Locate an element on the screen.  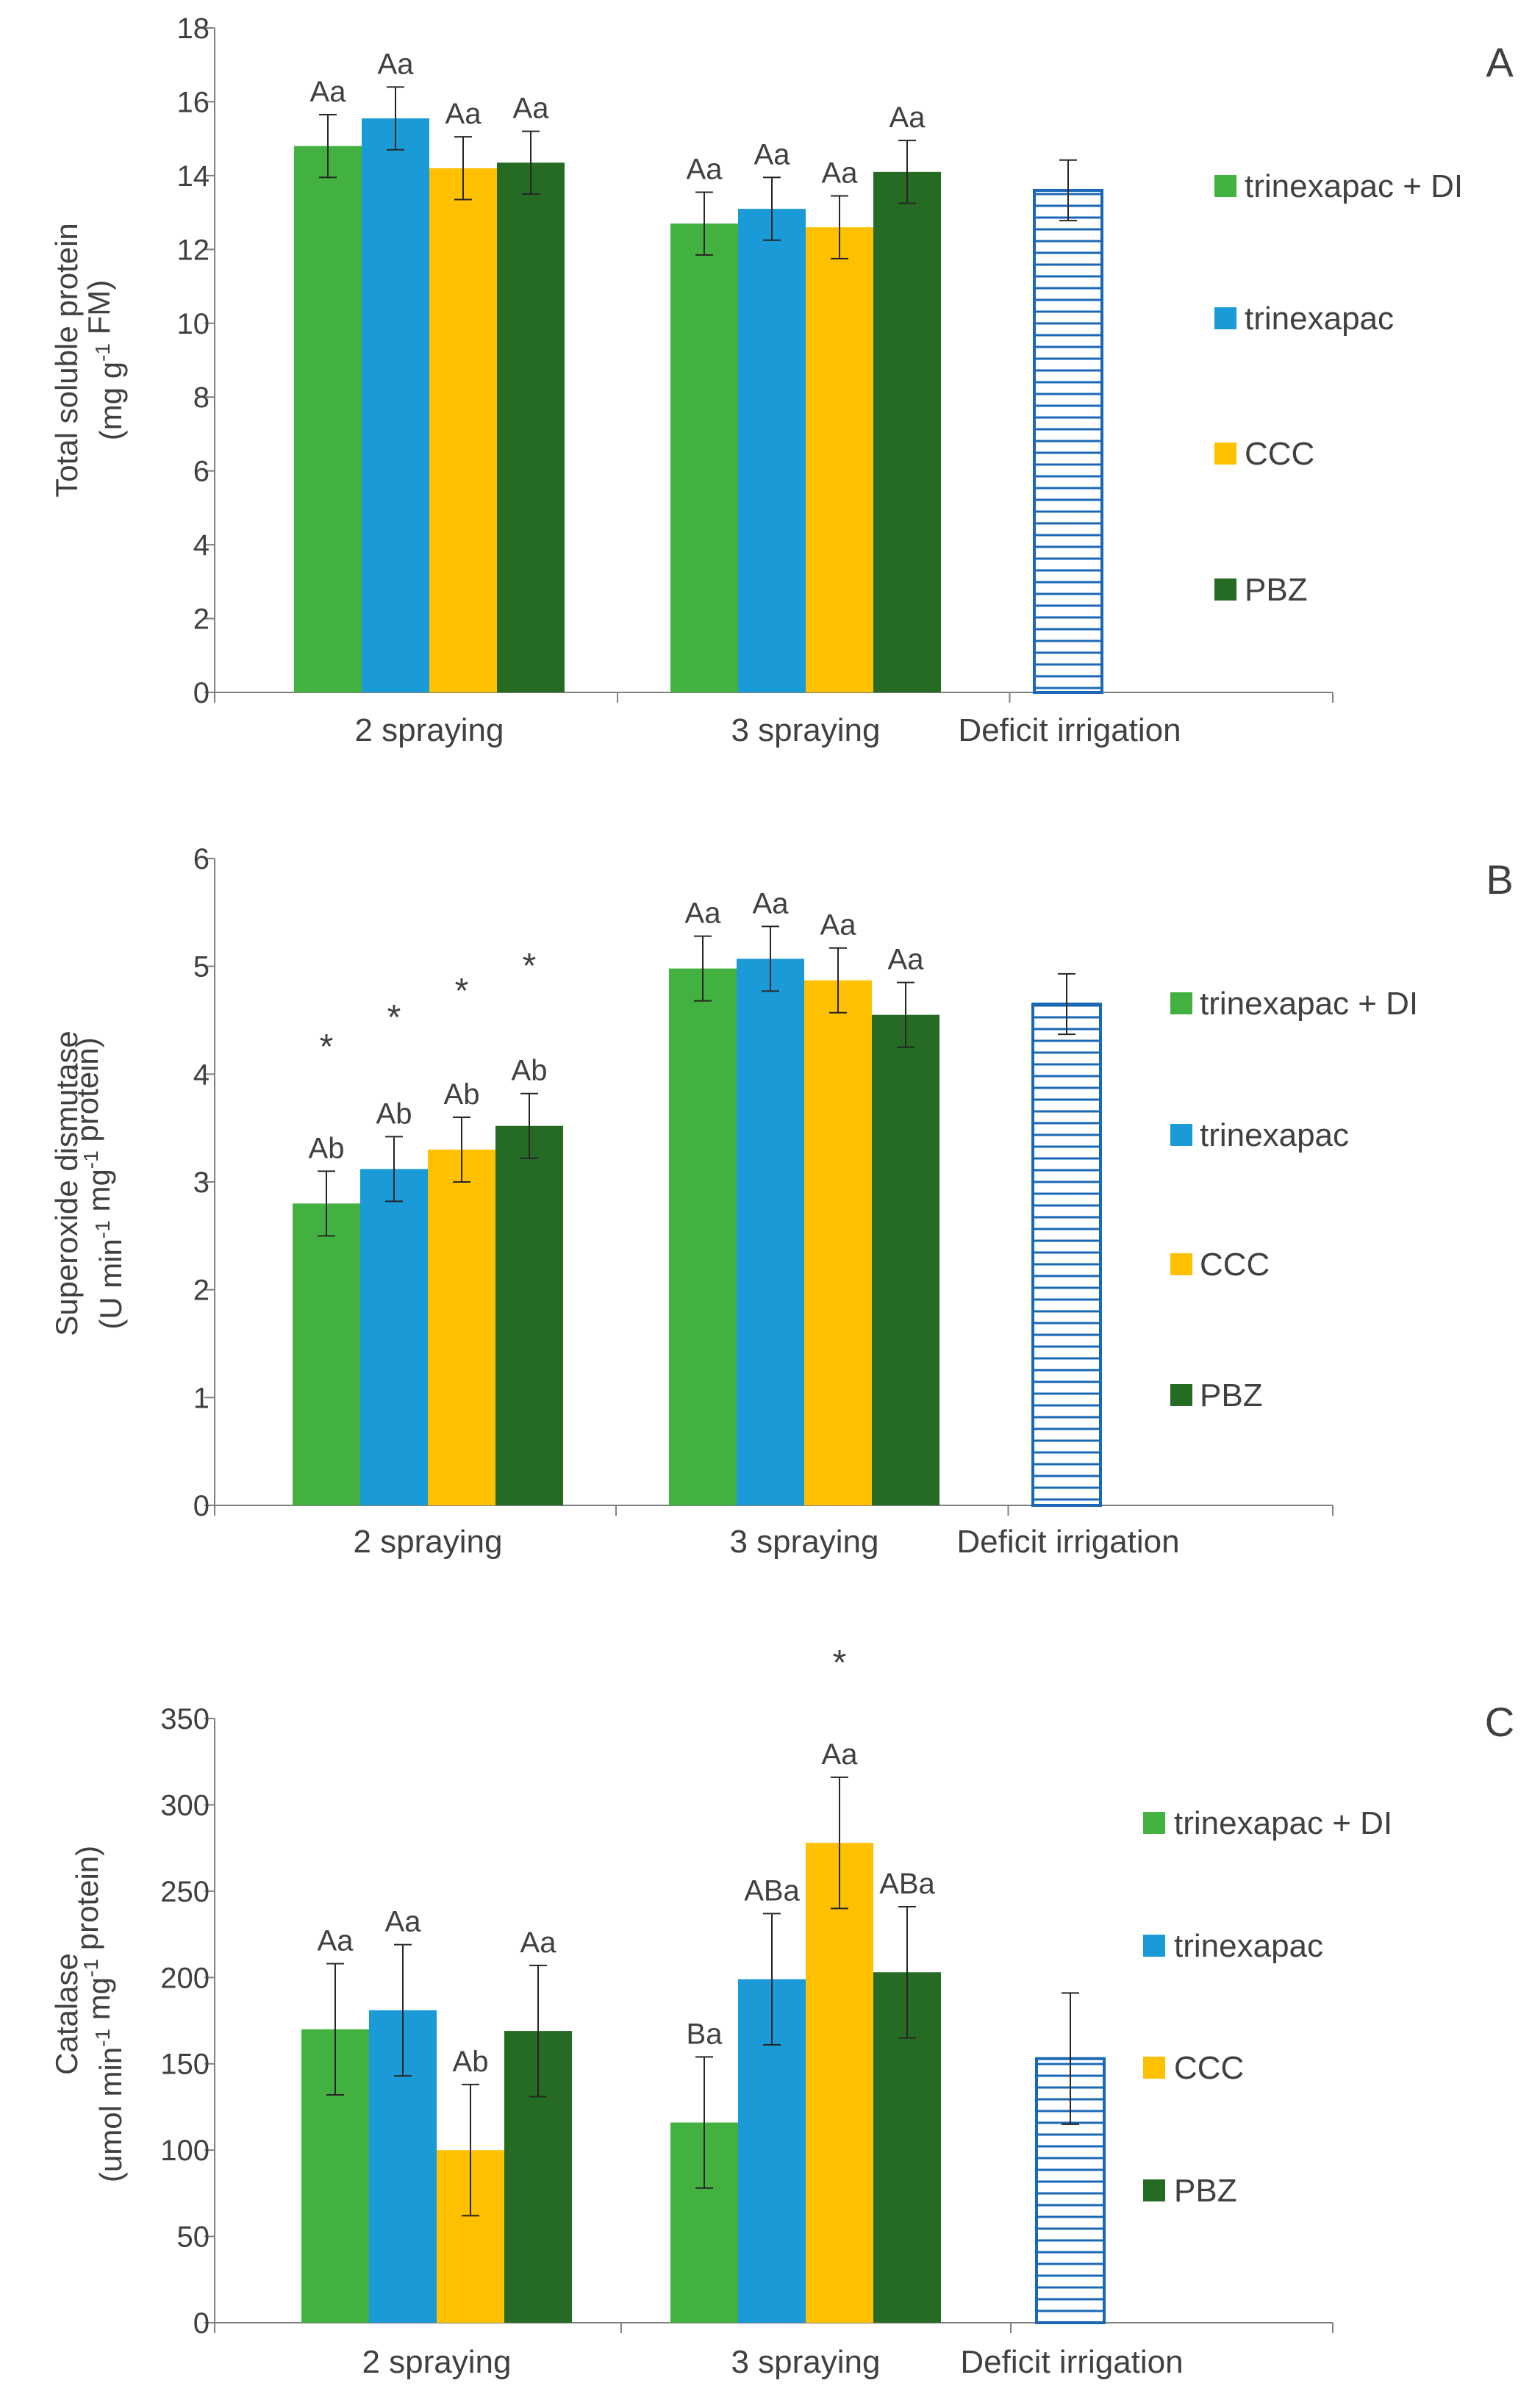
y-axis-unit: (umol min-1 mg-1 protein) is located at coordinates (99, 2014).